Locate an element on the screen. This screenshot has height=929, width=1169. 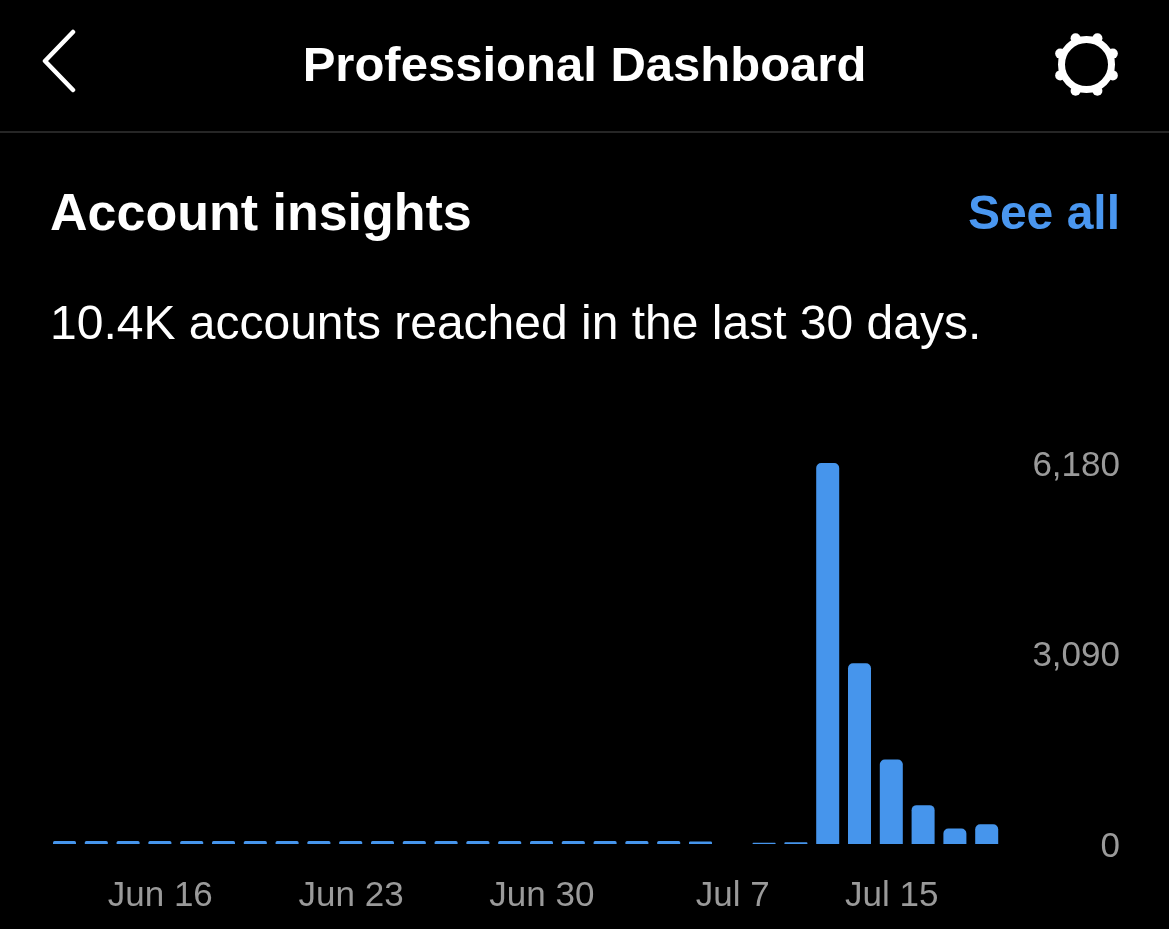
chart-title: Account insights is located at coordinates (261, 212).